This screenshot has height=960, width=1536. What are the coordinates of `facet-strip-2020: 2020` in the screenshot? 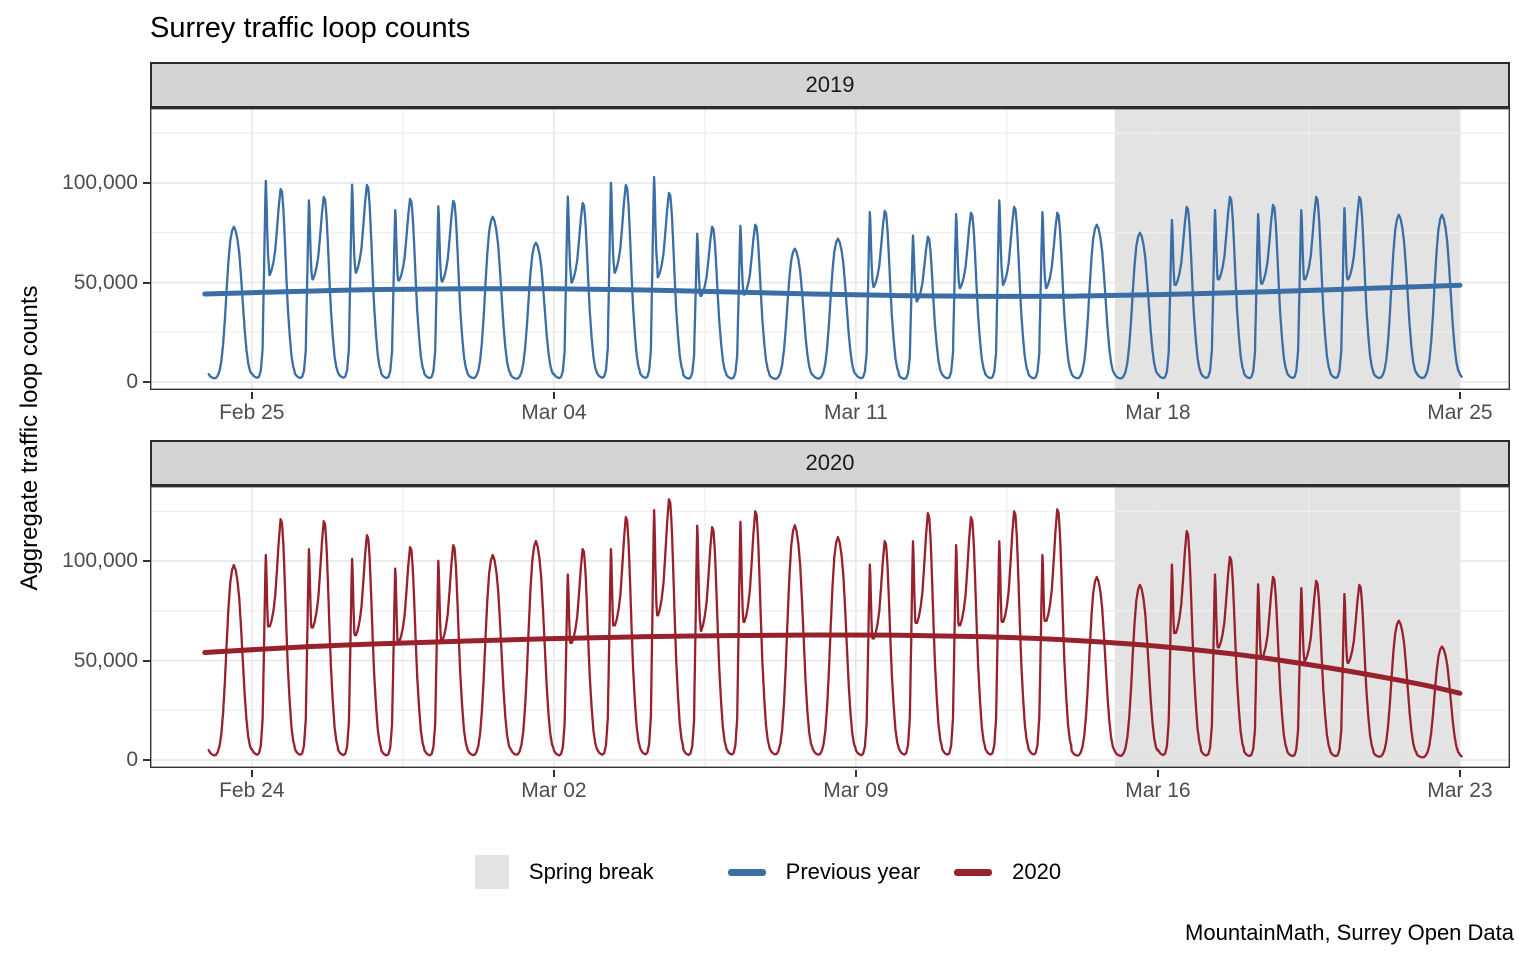 It's located at (830, 463).